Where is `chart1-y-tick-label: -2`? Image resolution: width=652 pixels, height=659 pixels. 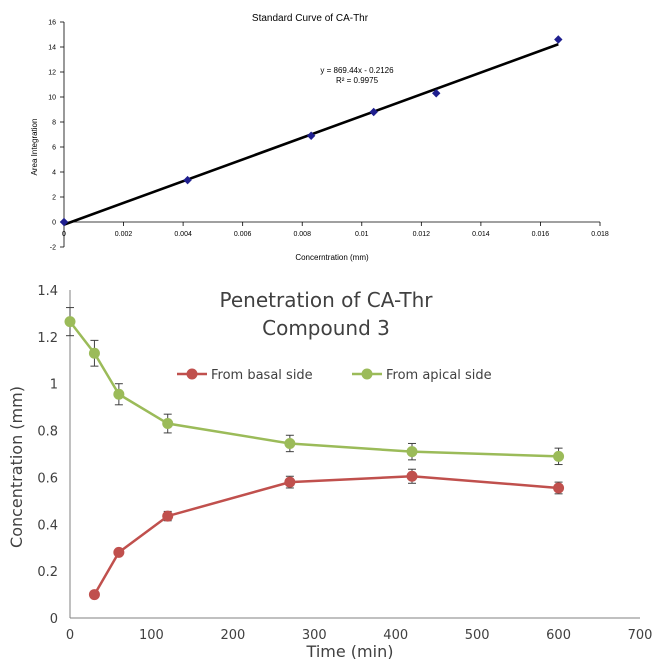 chart1-y-tick-label: -2 is located at coordinates (53, 248).